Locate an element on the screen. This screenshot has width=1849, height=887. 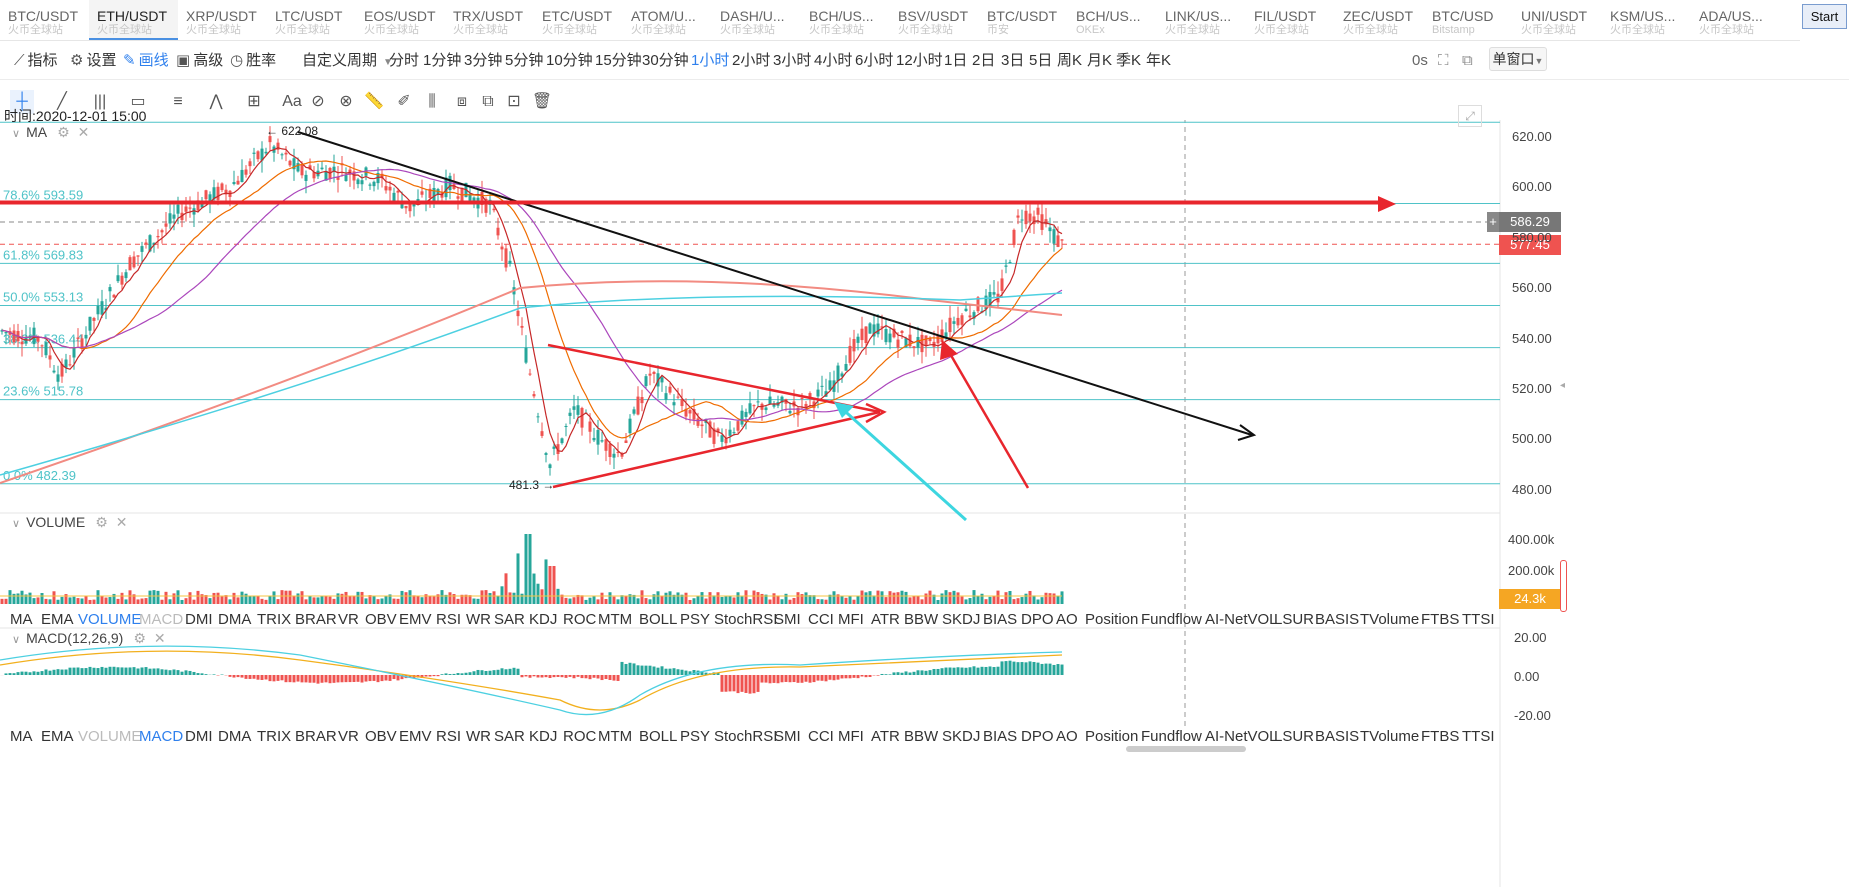
period-option: 4小时 is located at coordinates (833, 60).